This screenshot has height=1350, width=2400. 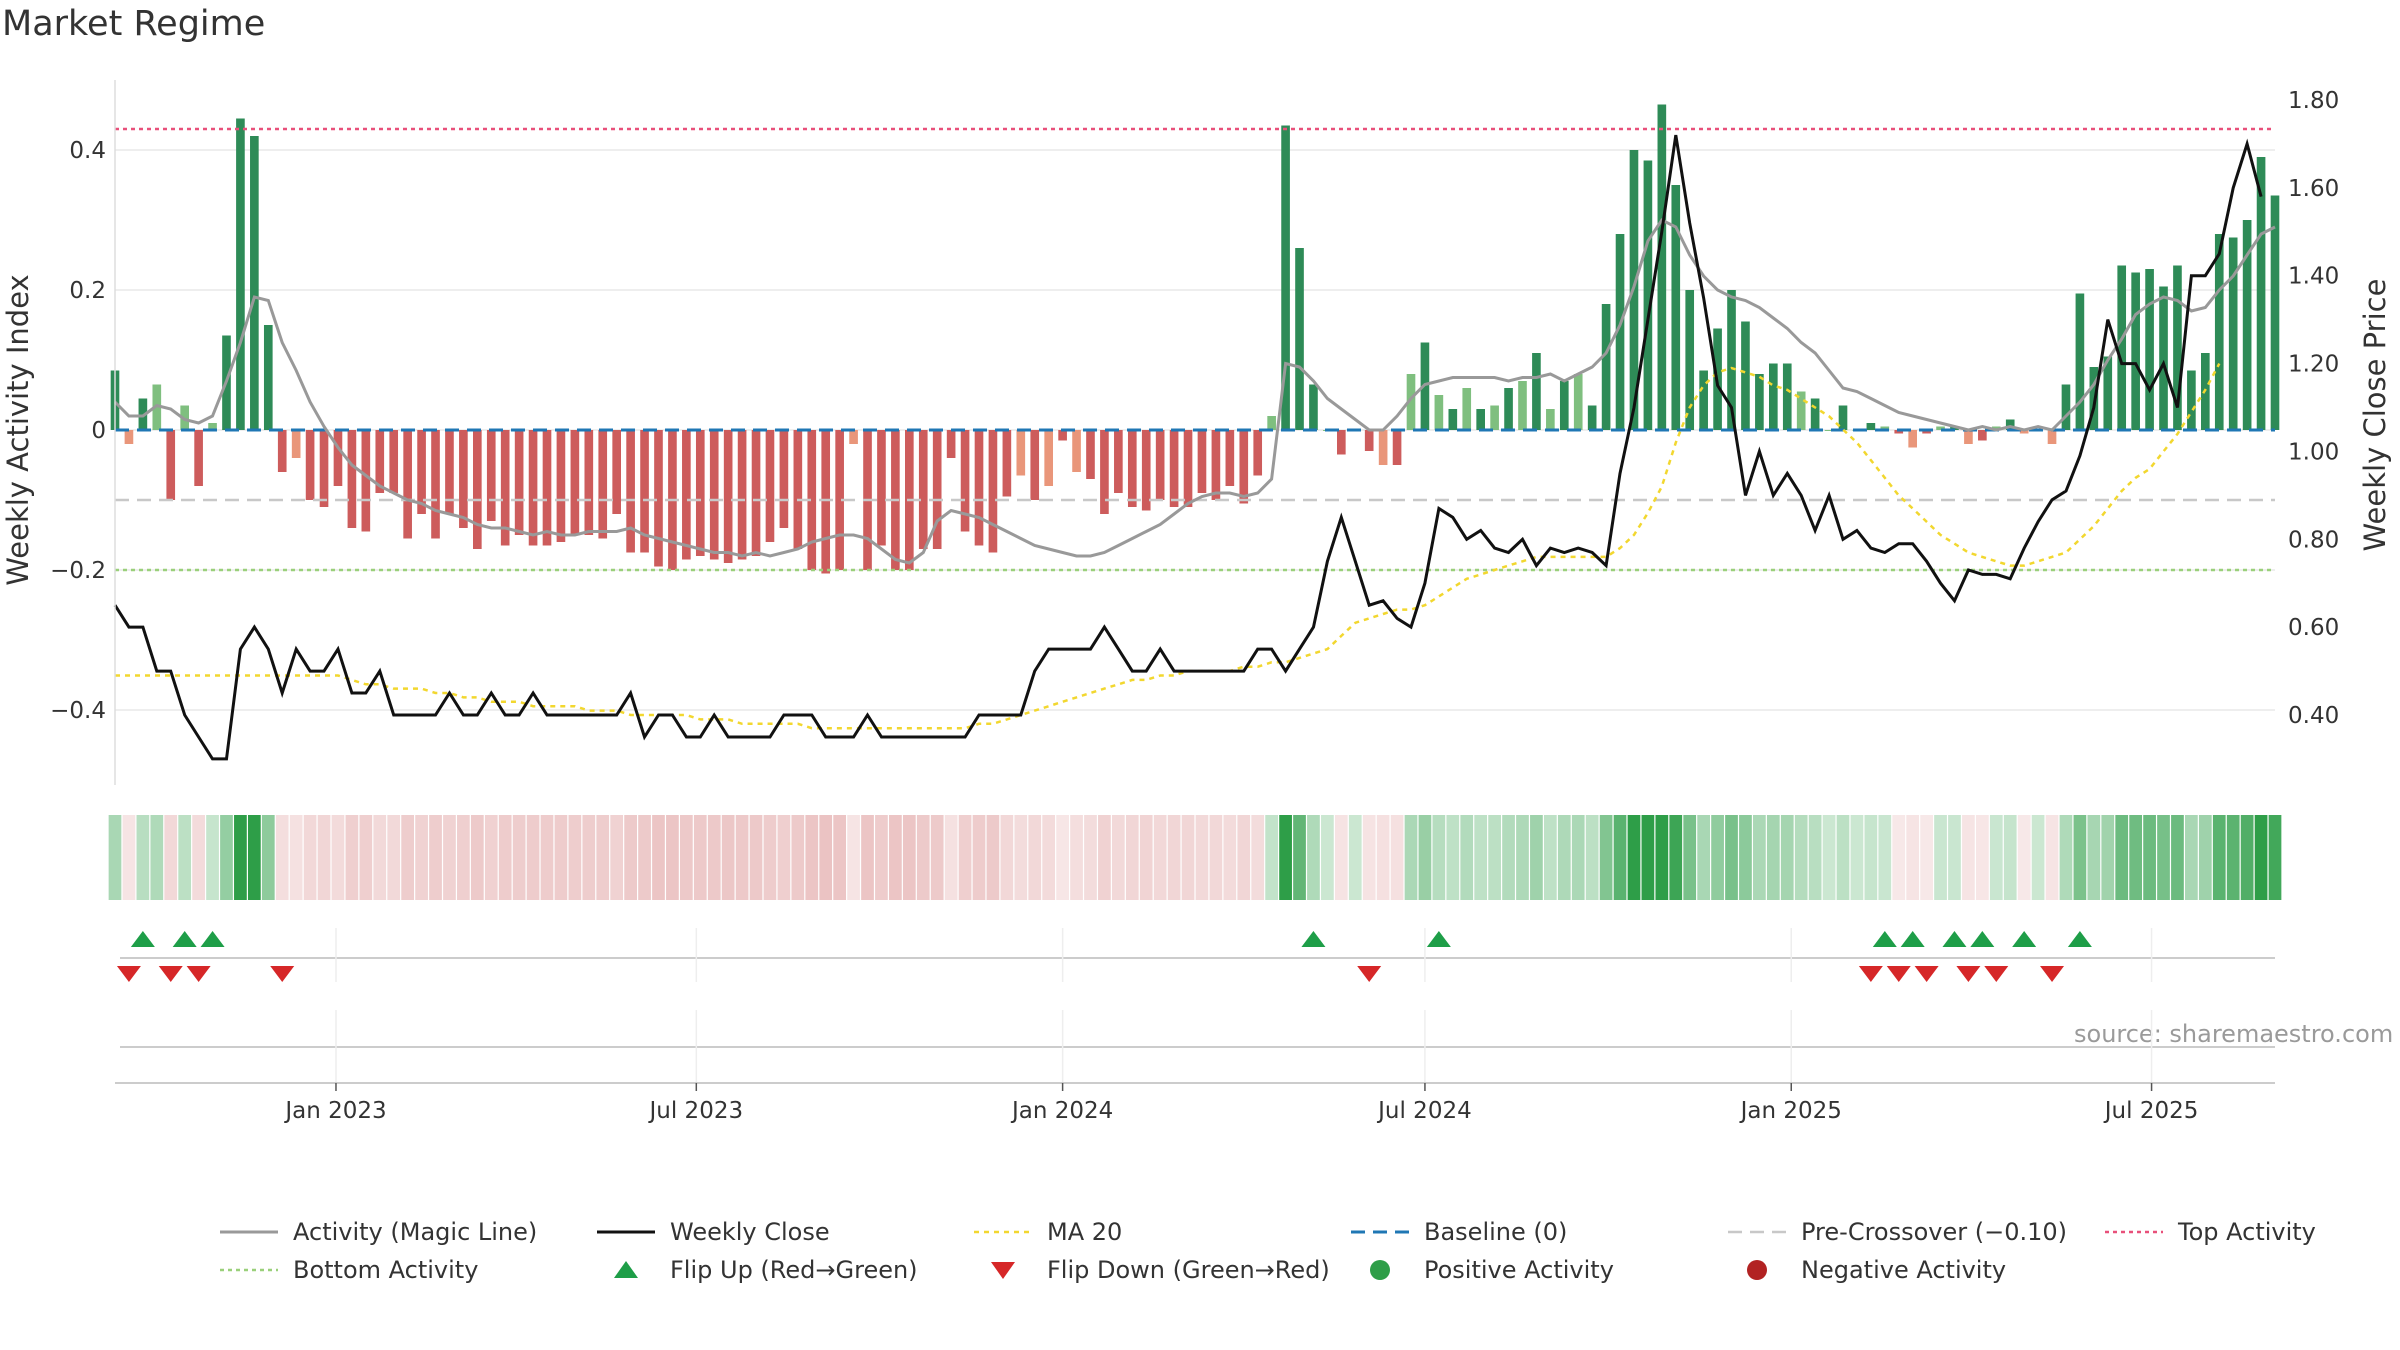 I want to click on x-tick-label: Jul 2024, so click(x=1424, y=1111).